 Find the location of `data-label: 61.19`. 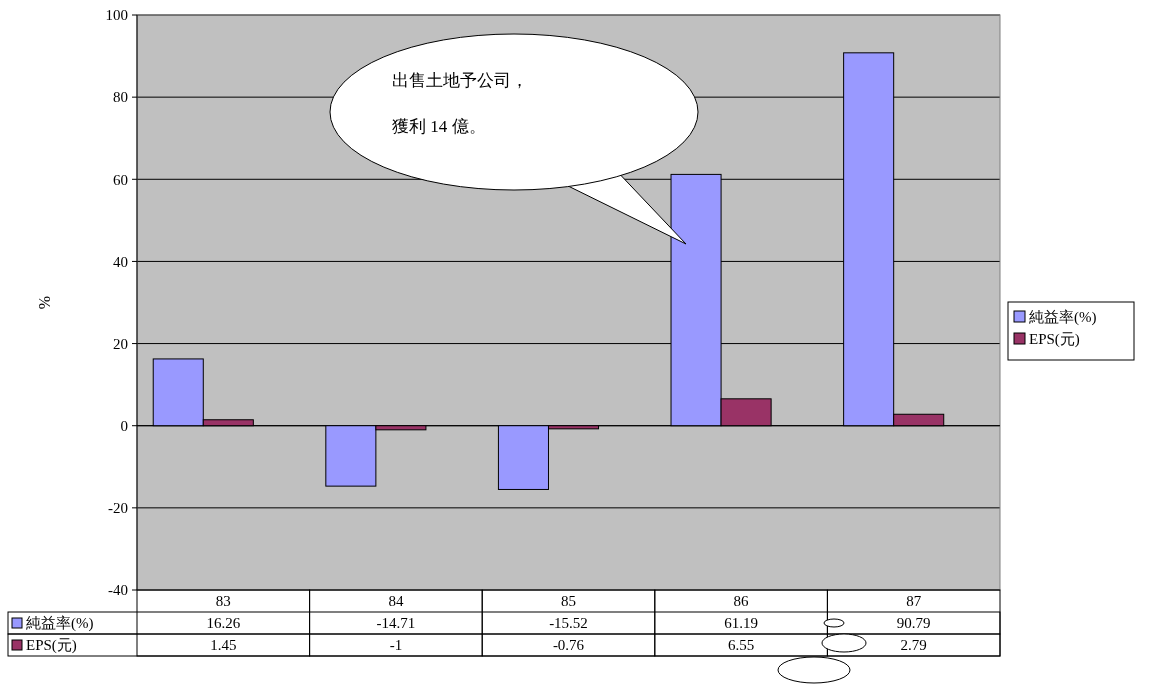

data-label: 61.19 is located at coordinates (741, 623).